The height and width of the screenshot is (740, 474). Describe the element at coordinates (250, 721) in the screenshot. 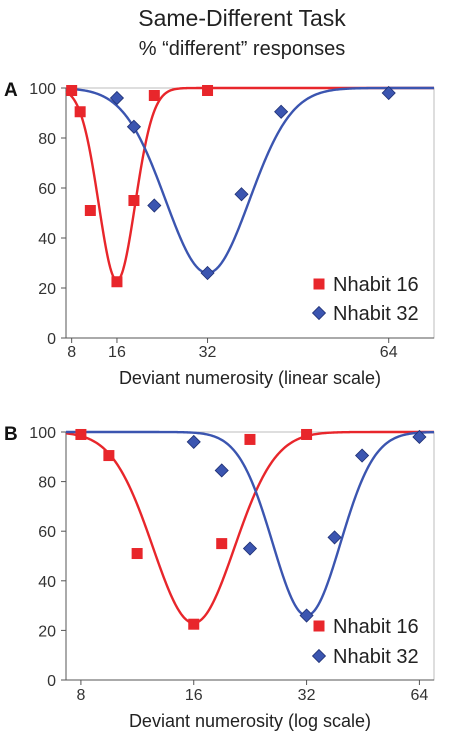

I see `x-axis-title: Deviant numerosity (log scale)` at that location.